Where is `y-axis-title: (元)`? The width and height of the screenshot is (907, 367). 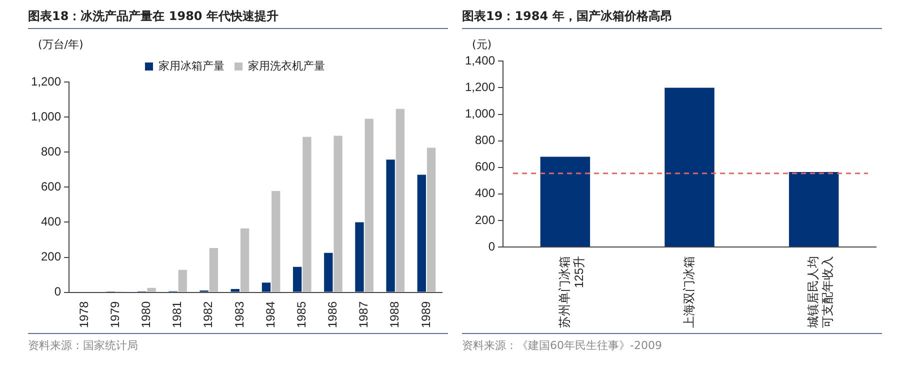 y-axis-title: (元) is located at coordinates (482, 44).